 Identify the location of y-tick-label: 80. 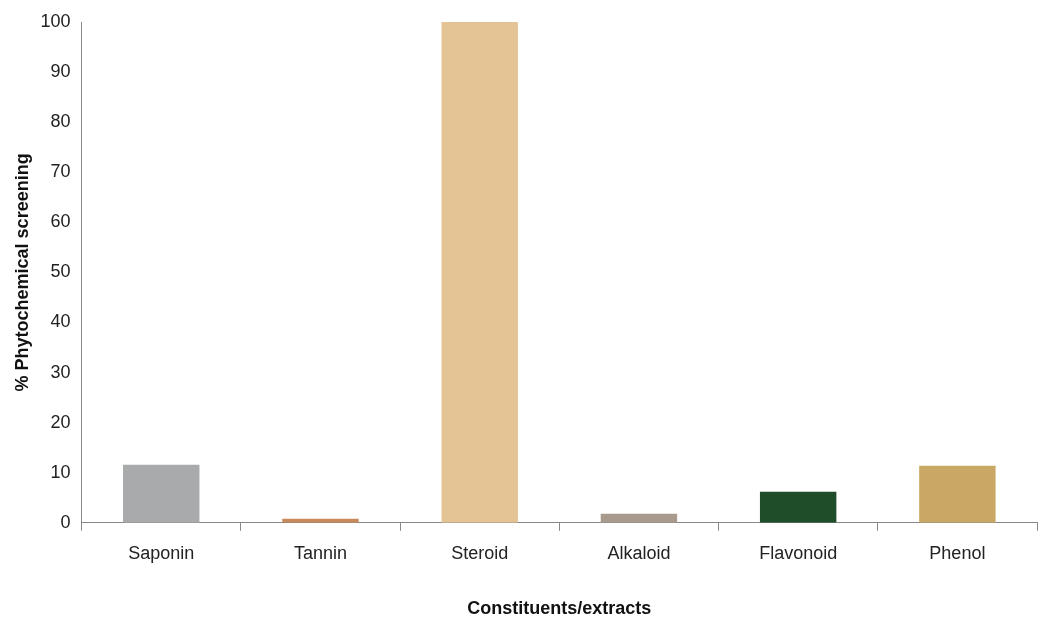
(60, 121).